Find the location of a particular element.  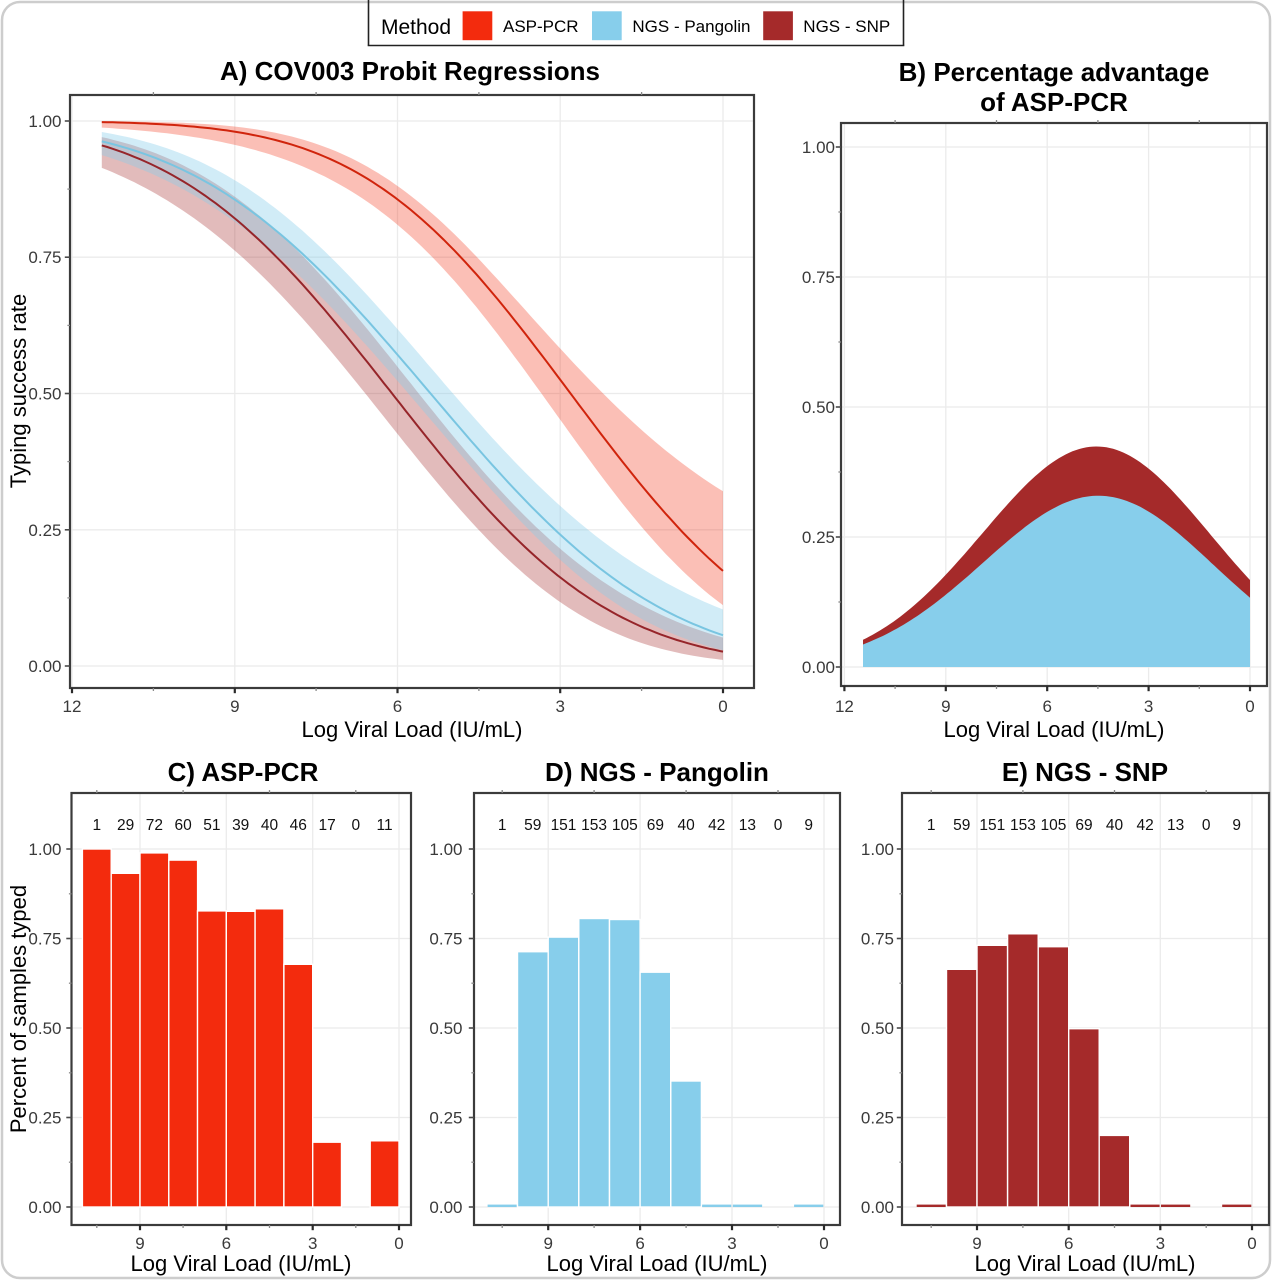

svg-text: Method is located at coordinates (416, 27).